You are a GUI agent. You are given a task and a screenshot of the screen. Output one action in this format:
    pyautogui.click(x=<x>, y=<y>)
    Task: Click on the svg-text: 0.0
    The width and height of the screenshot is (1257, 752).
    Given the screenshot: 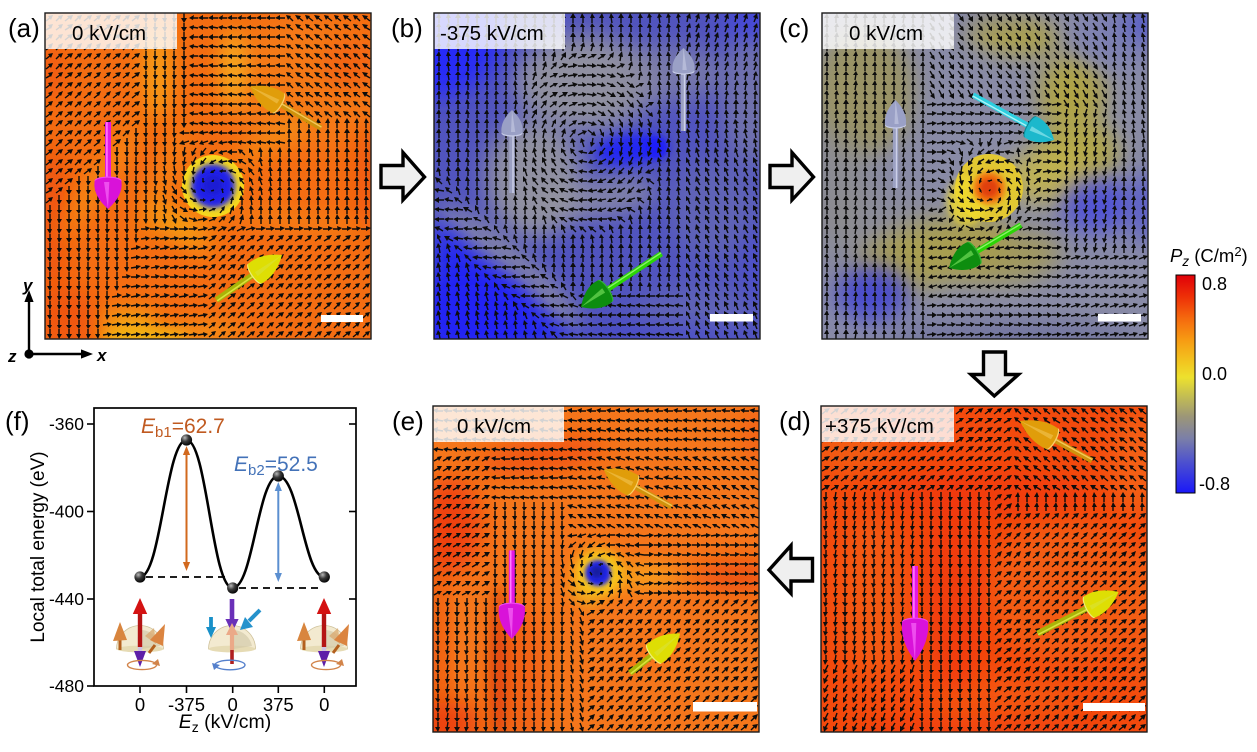 What is the action you would take?
    pyautogui.click(x=1214, y=374)
    